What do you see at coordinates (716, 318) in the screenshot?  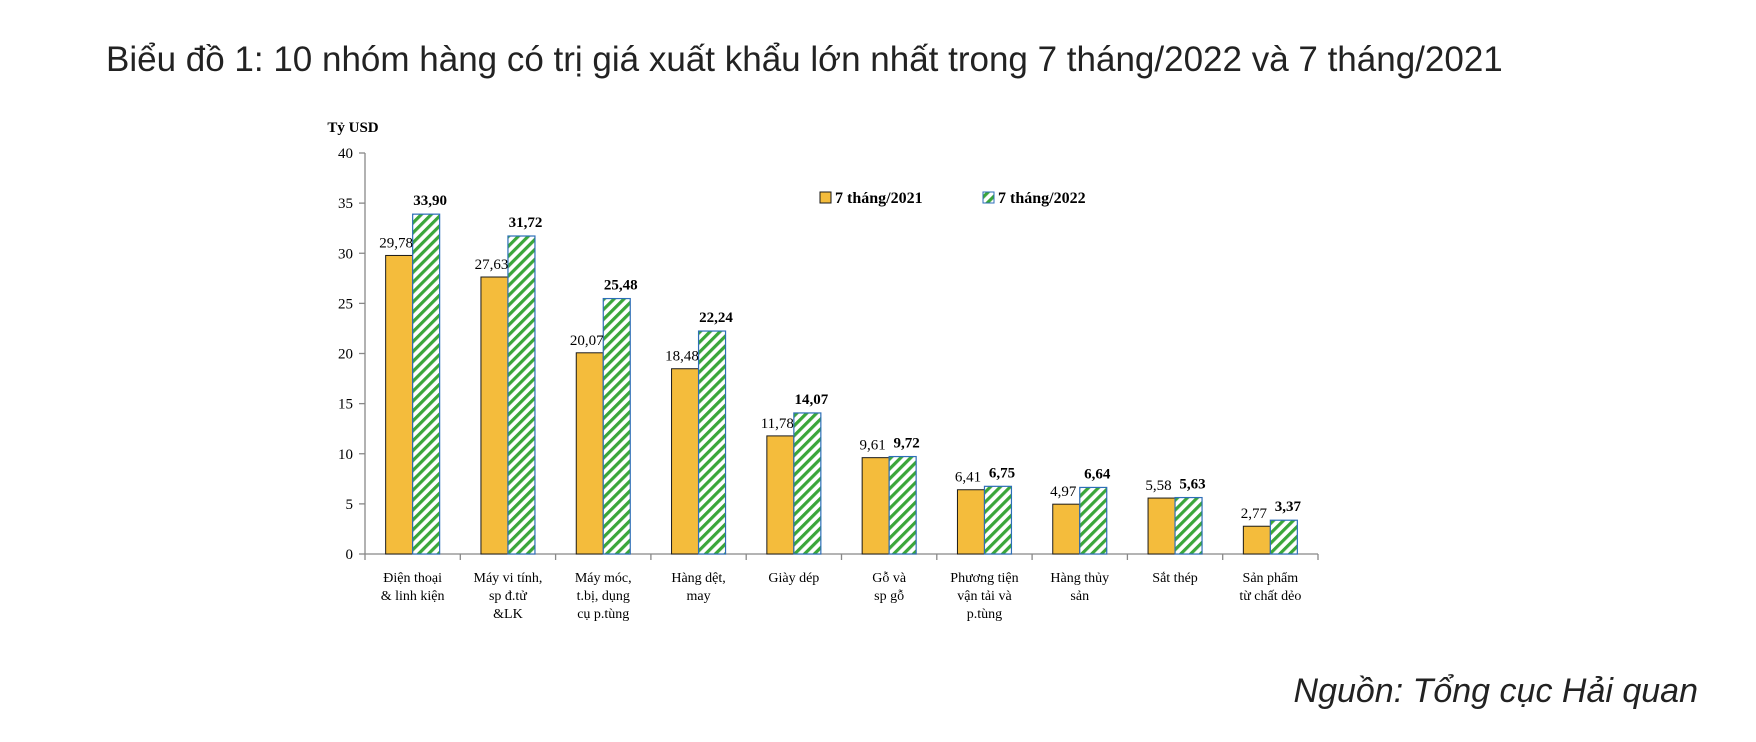 I see `data-label-2022: 22,24` at bounding box center [716, 318].